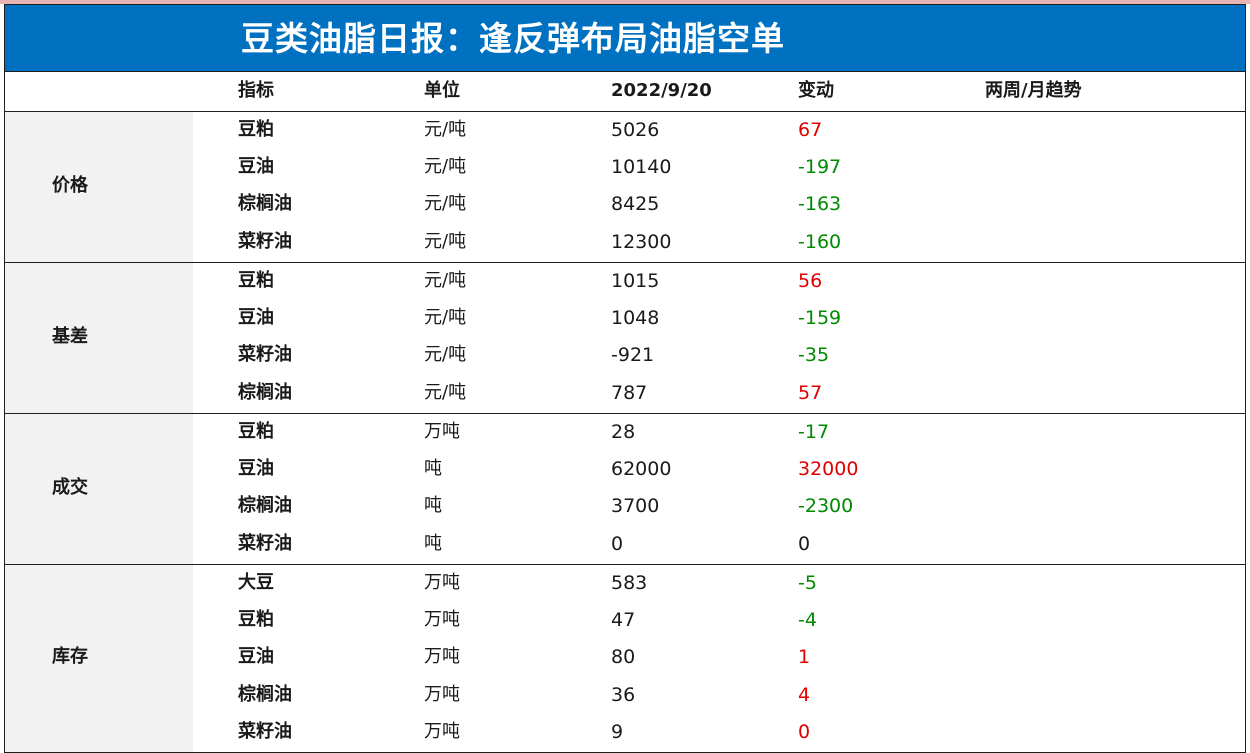  Describe the element at coordinates (625, 355) in the screenshot. I see `table-row: 菜籽油 元/吨 -921 -35` at that location.